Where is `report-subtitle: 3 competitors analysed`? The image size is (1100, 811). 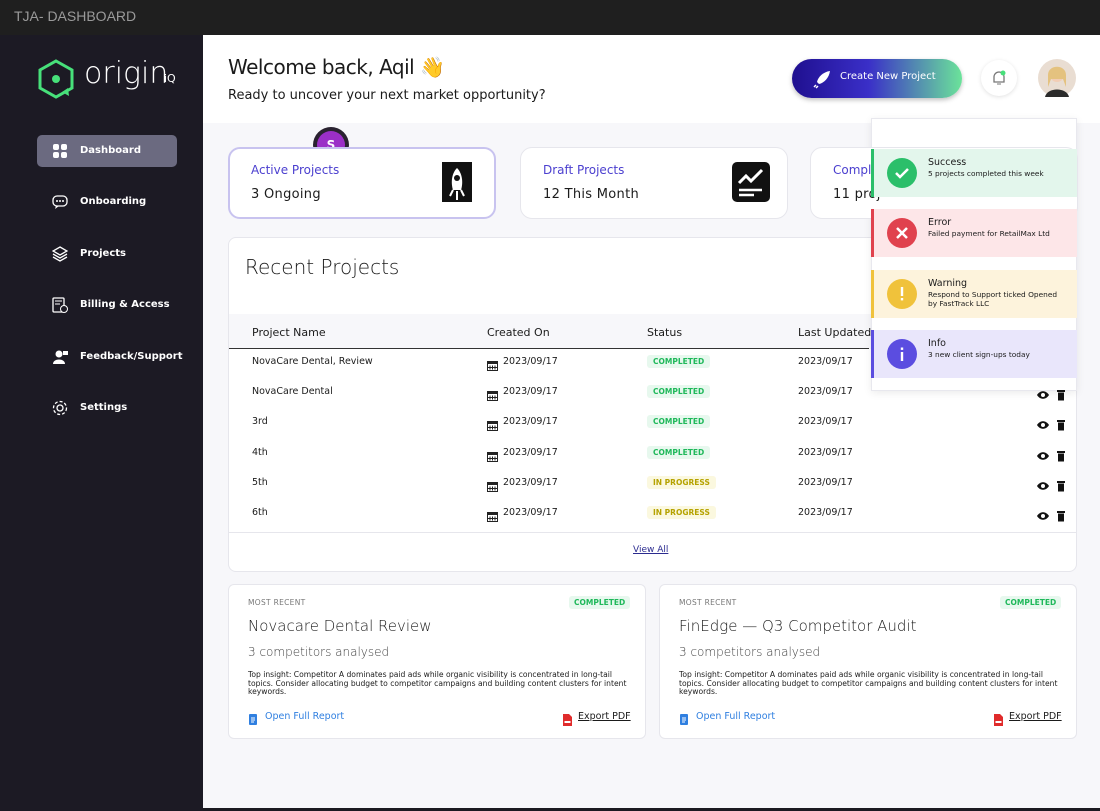 report-subtitle: 3 competitors analysed is located at coordinates (750, 652).